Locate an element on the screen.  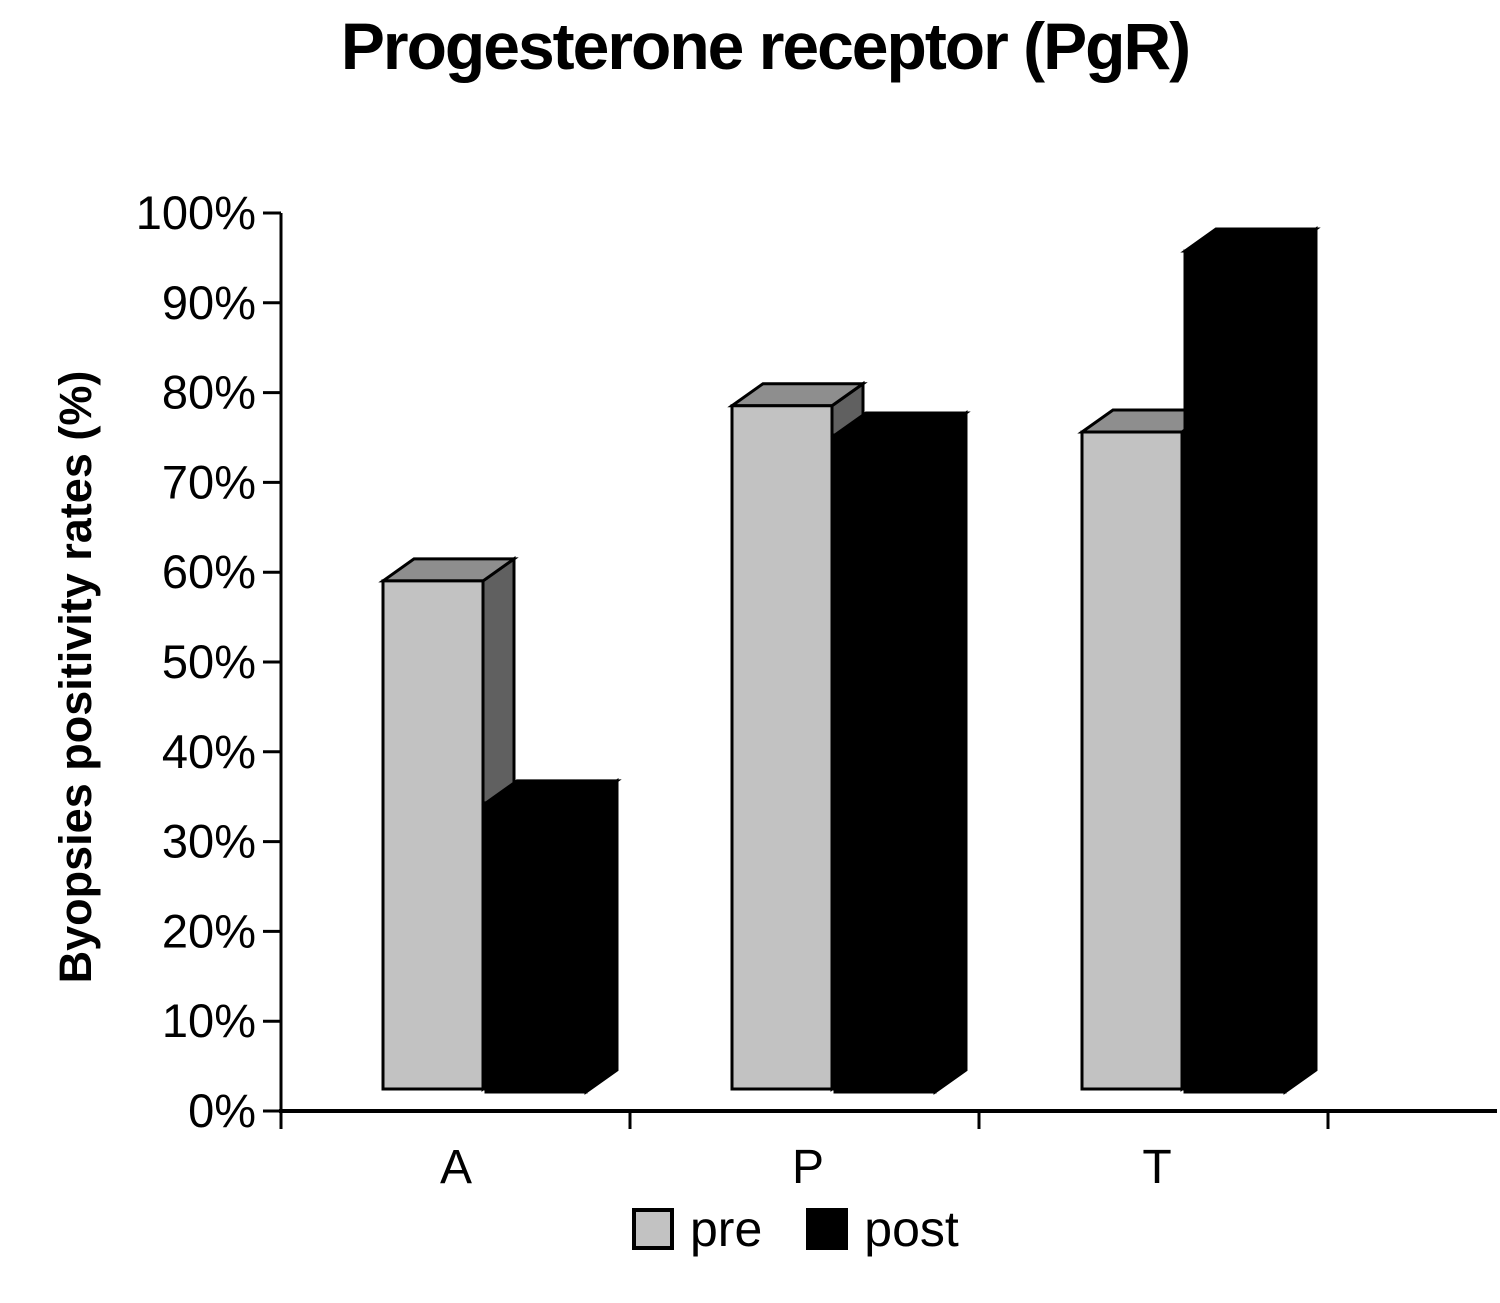
pre-series-swatch is located at coordinates (653, 1229).